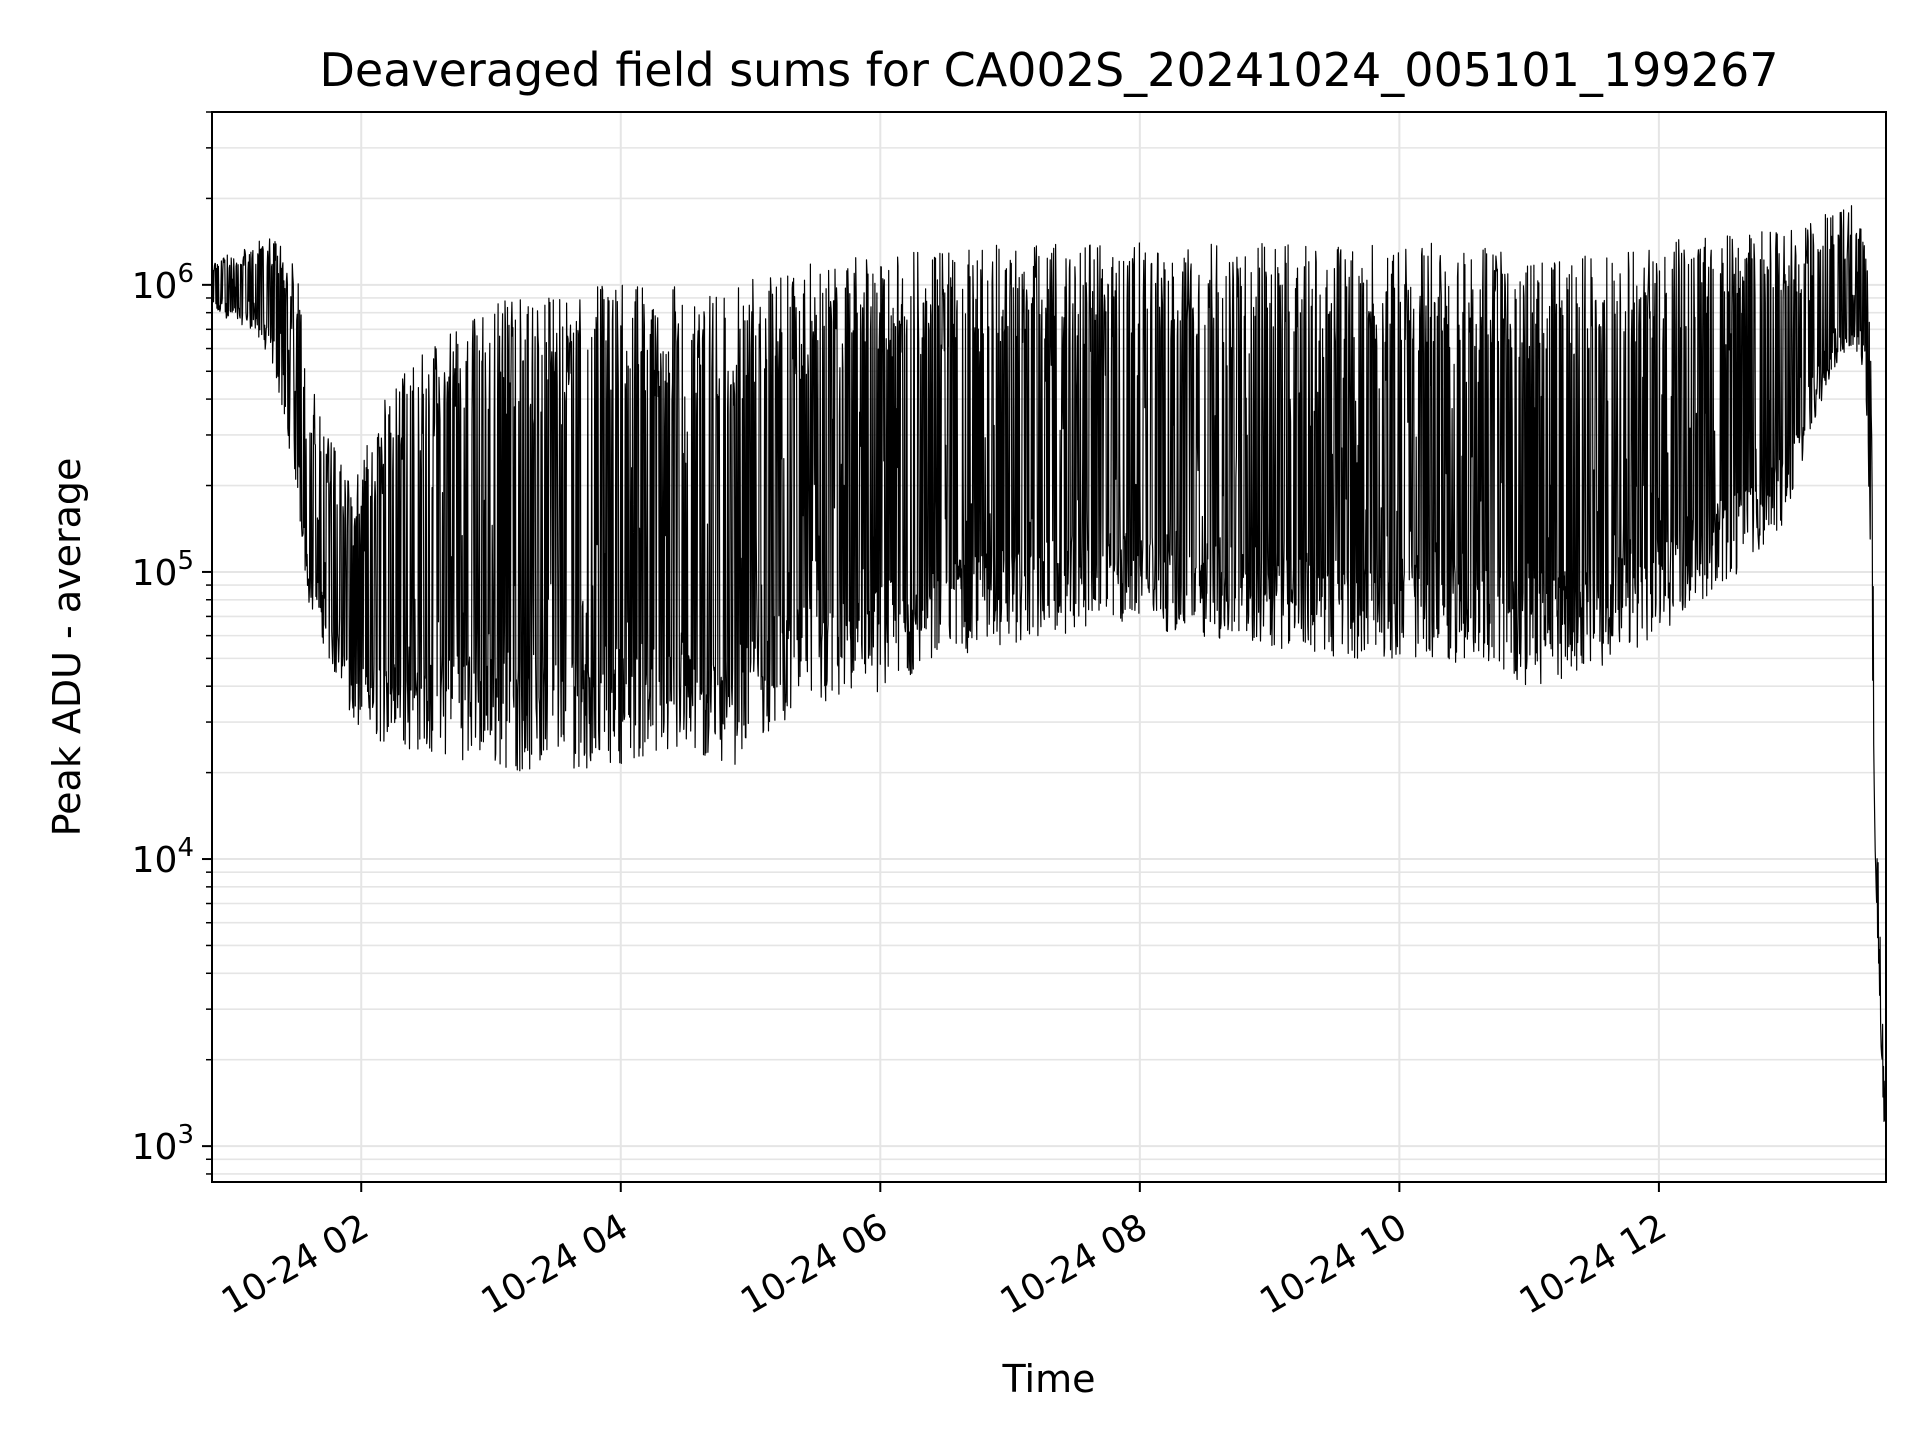 The height and width of the screenshot is (1440, 1920). Describe the element at coordinates (814, 1264) in the screenshot. I see `x-tick-label: 10-24 06` at that location.